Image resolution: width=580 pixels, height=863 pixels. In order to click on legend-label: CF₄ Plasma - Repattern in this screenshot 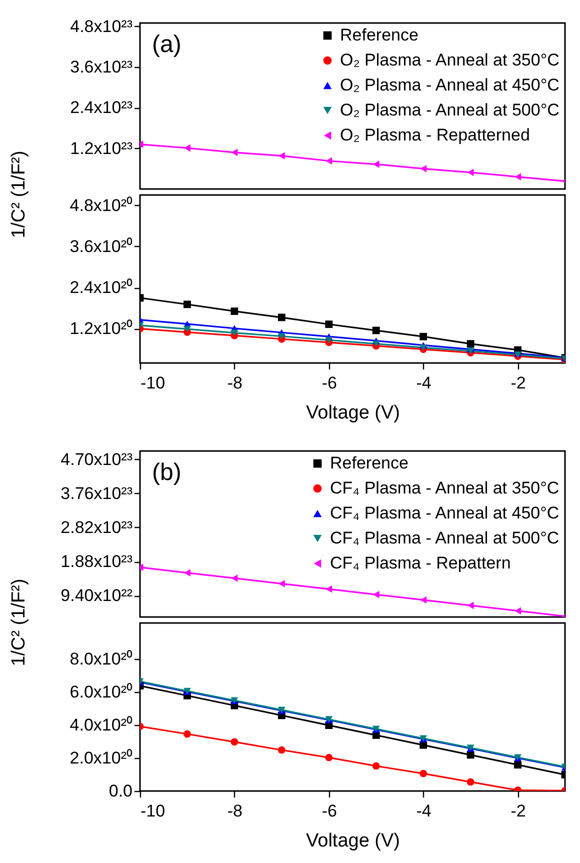, I will do `click(420, 563)`.